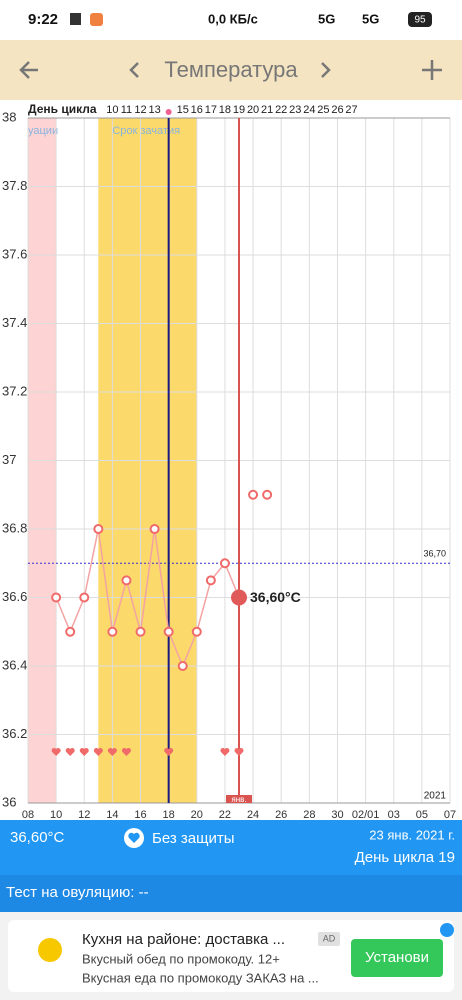  What do you see at coordinates (412, 834) in the screenshot?
I see `summary-date: 23 янв. 2021 г.` at bounding box center [412, 834].